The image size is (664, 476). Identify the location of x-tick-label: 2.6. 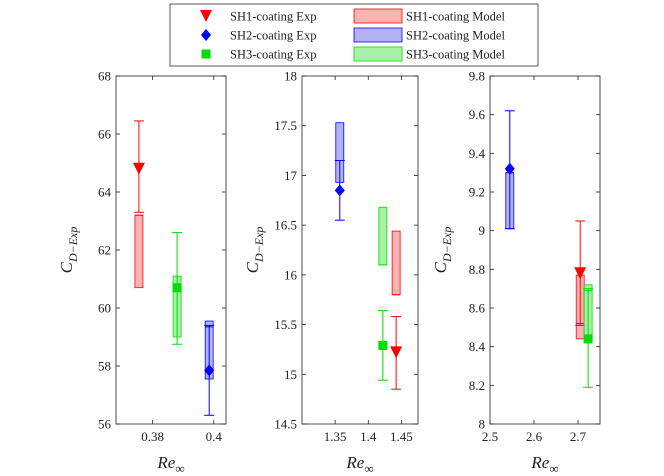
(534, 436).